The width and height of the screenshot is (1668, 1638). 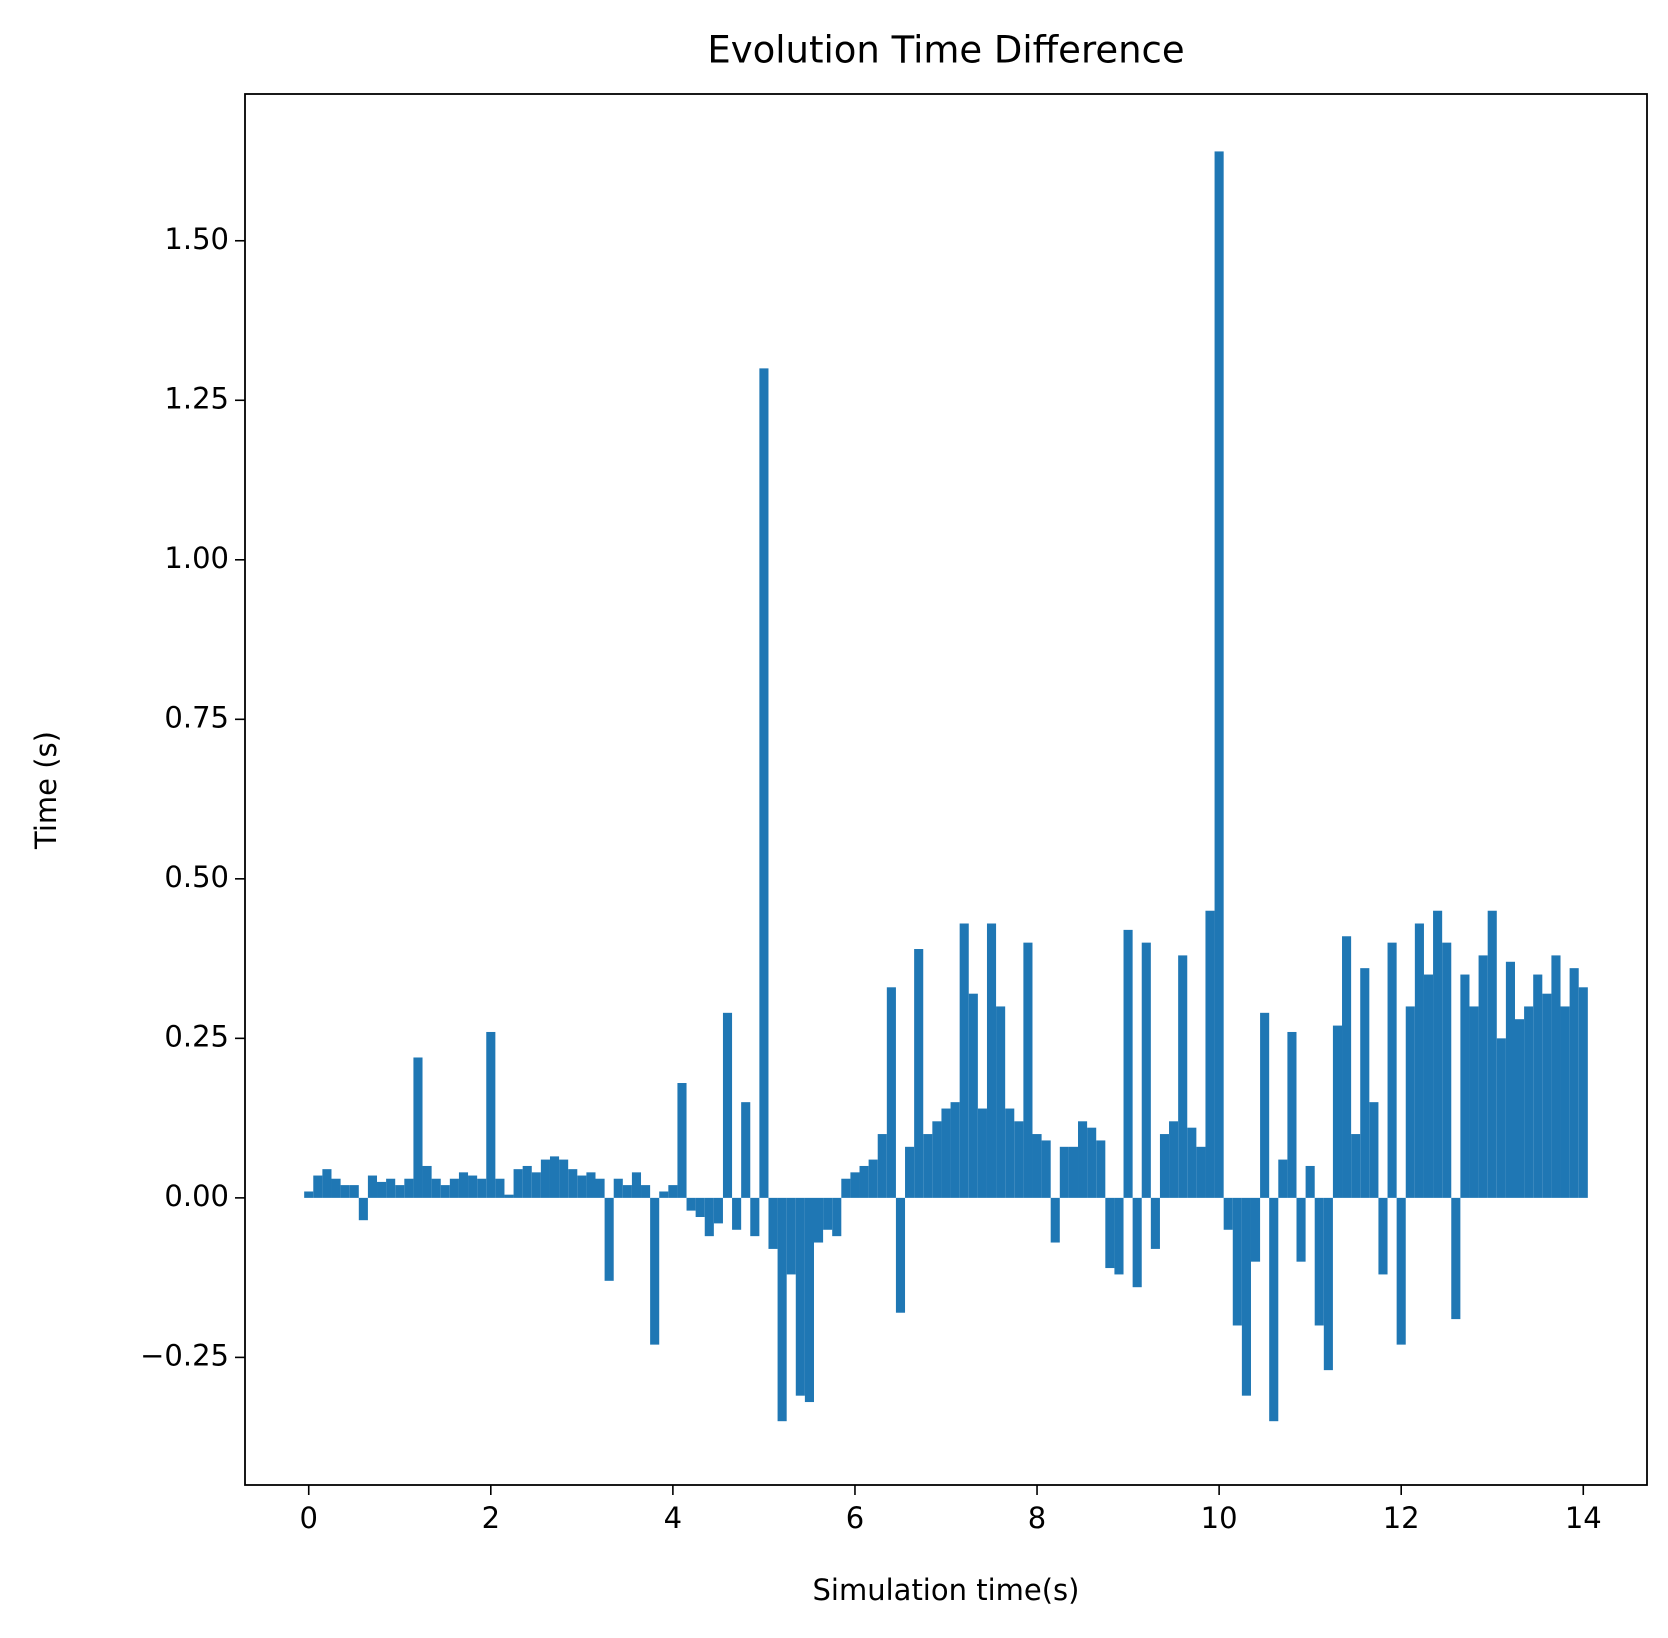 What do you see at coordinates (309, 1518) in the screenshot?
I see `x-tick-label: 0` at bounding box center [309, 1518].